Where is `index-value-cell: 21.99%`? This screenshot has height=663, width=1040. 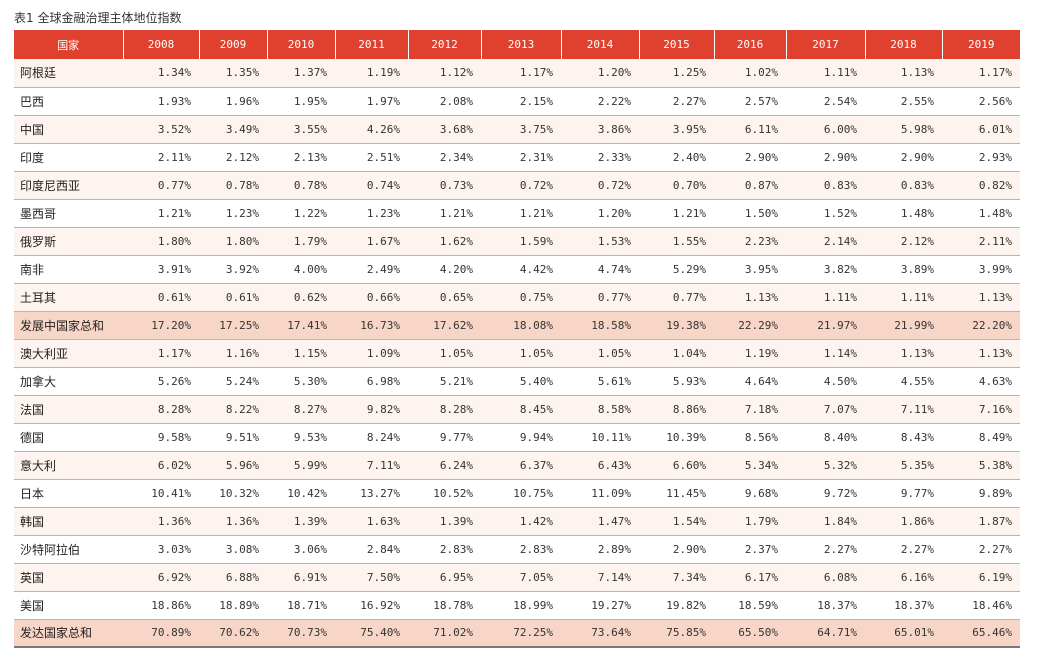
index-value-cell: 21.99% is located at coordinates (903, 325).